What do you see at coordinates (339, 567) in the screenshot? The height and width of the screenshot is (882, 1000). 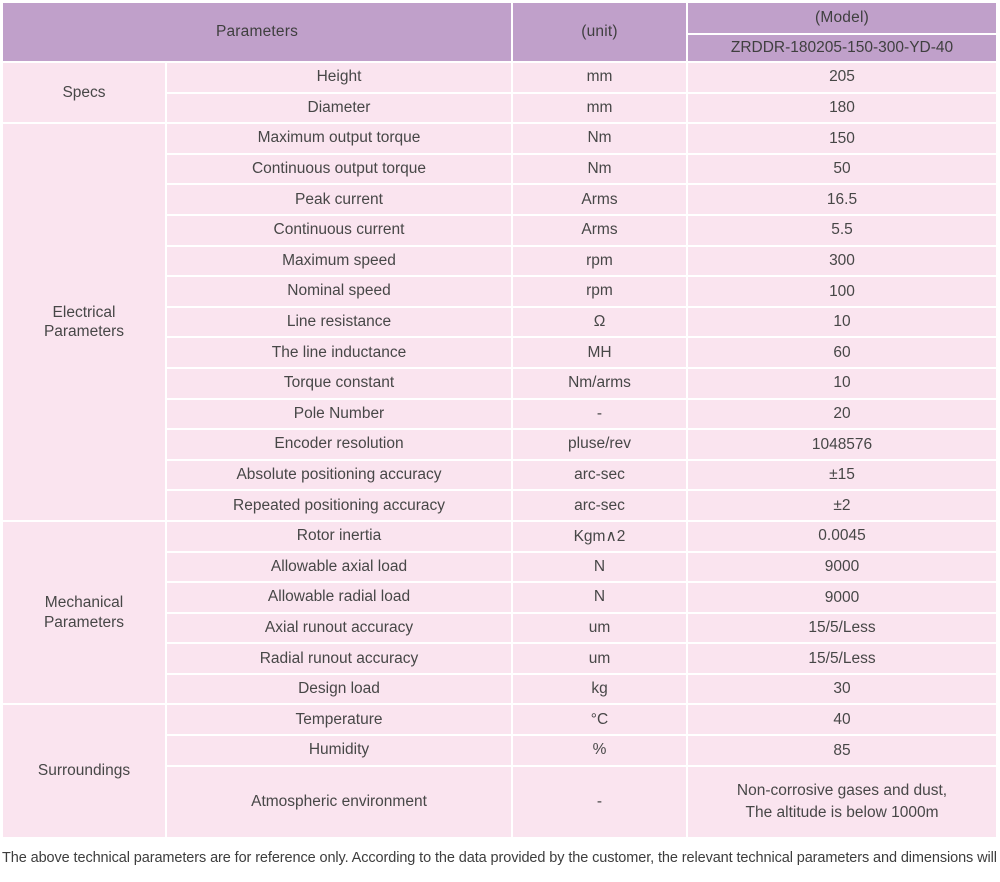 I see `param-name: Allowable axial load` at bounding box center [339, 567].